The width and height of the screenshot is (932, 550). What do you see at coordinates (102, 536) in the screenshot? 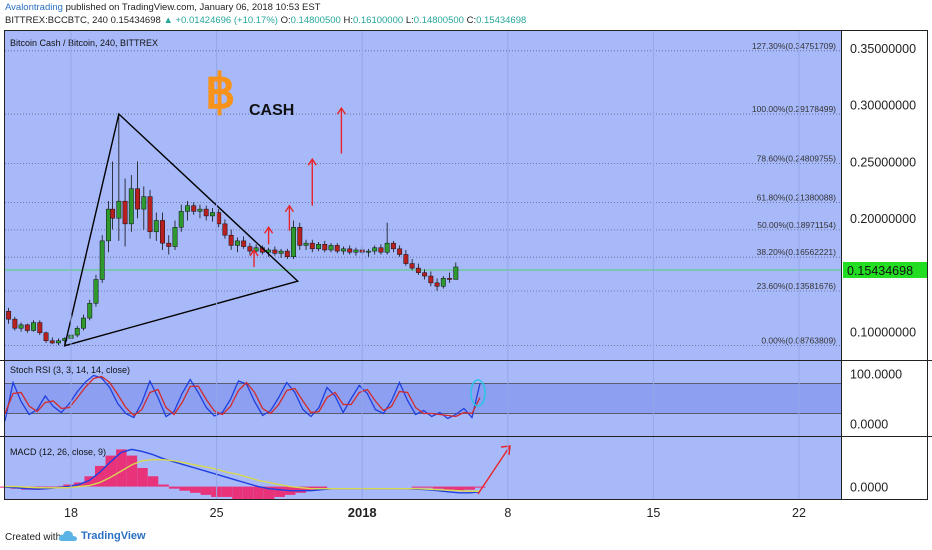
I see `tradingview-brand: TradingView` at bounding box center [102, 536].